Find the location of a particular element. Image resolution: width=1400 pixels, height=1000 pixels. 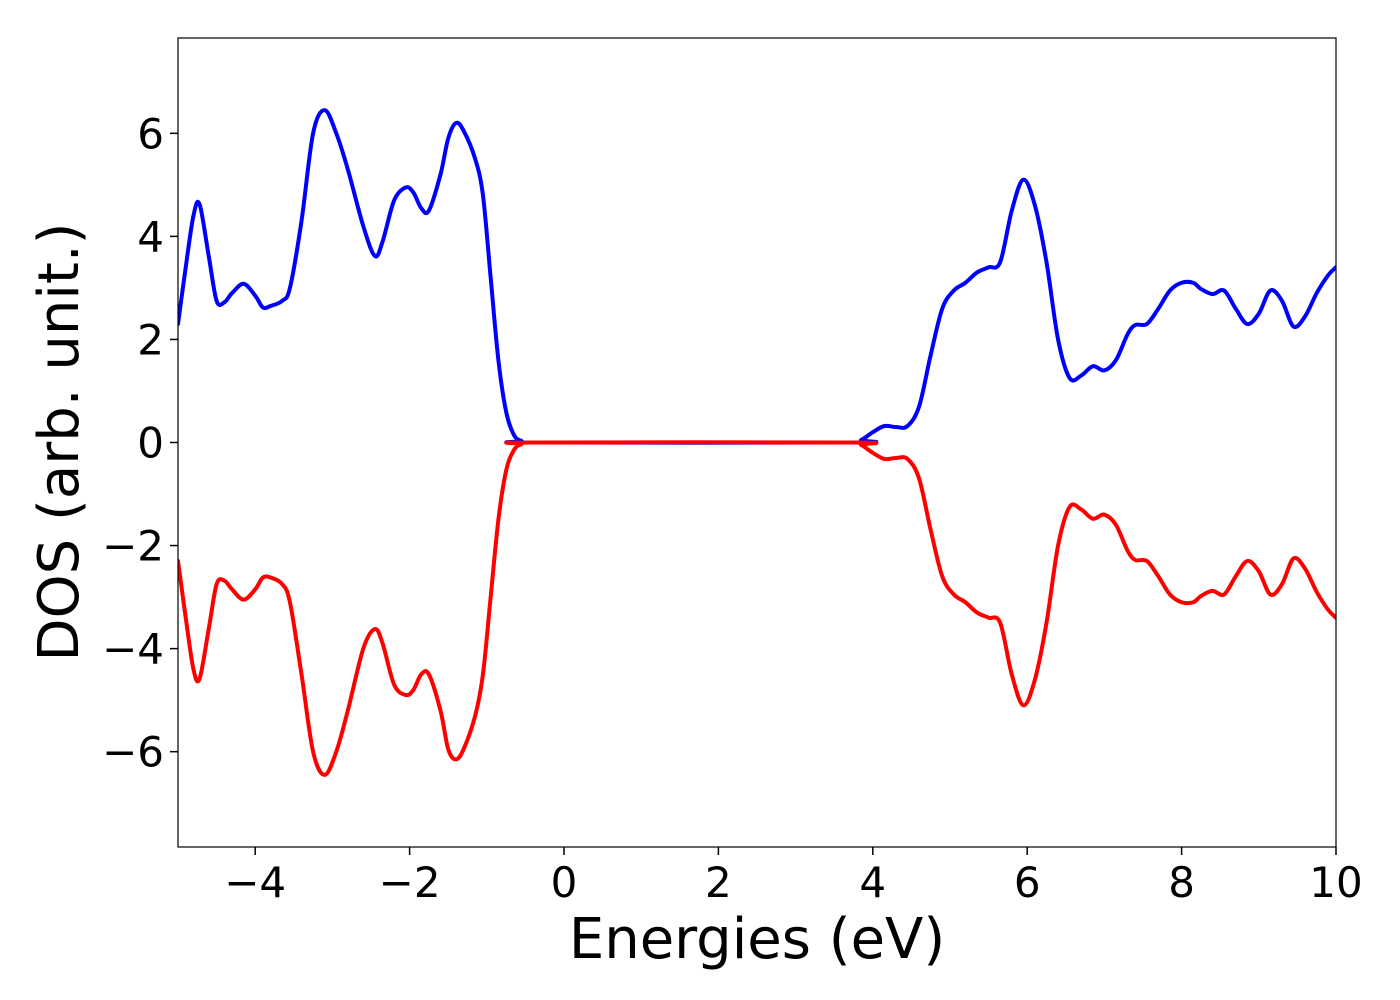

x-tick-label: 0 is located at coordinates (564, 882).